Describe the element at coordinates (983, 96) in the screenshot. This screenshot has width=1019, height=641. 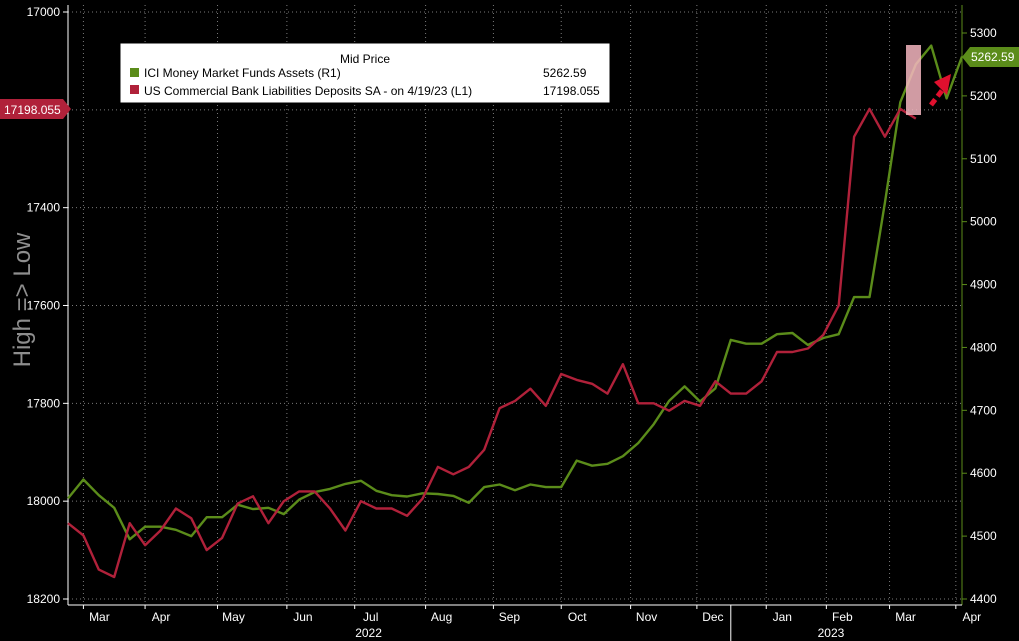
I see `right-tick-label: 5200` at that location.